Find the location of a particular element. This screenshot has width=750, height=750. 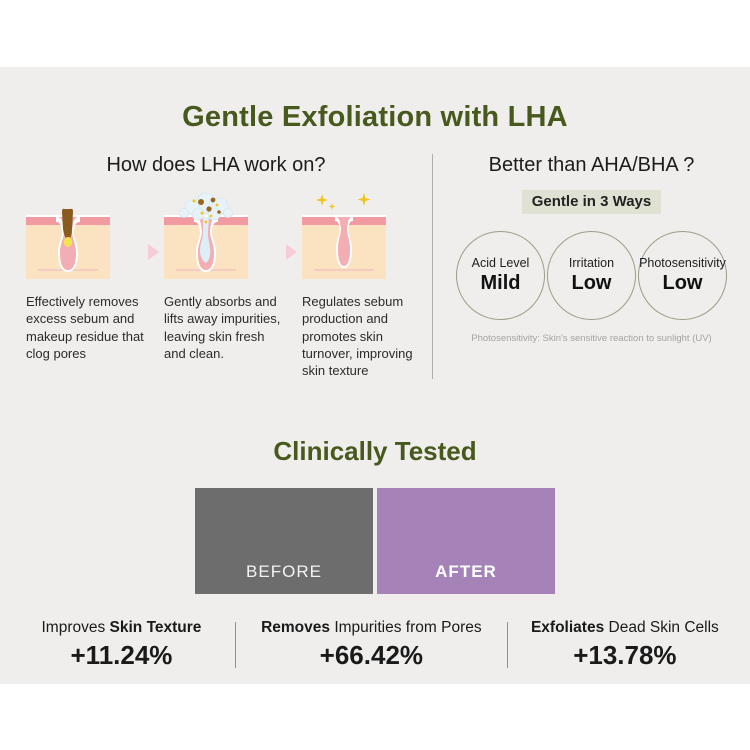

before-after-row: BEFORE AFTER is located at coordinates (375, 541).